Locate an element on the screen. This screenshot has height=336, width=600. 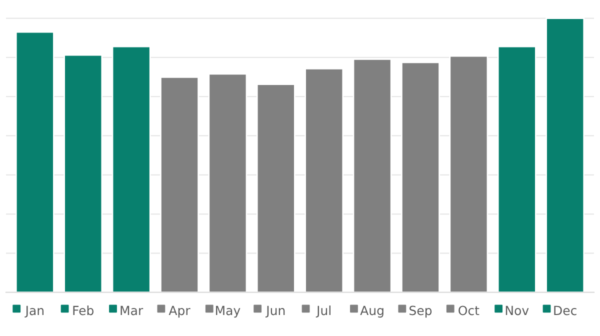
x-tick-label: Mar is located at coordinates (132, 311).